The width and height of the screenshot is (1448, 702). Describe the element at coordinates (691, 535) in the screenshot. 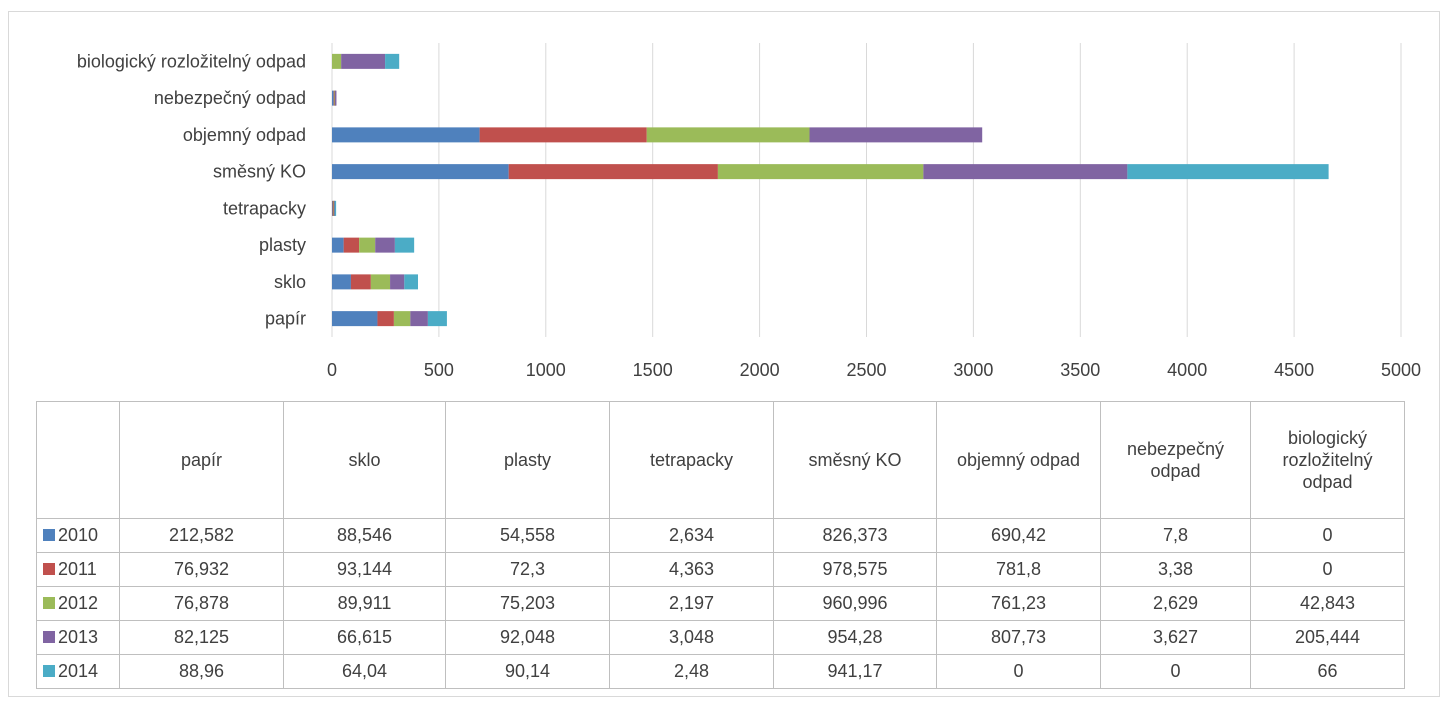

I see `table-cell: 2,634` at that location.